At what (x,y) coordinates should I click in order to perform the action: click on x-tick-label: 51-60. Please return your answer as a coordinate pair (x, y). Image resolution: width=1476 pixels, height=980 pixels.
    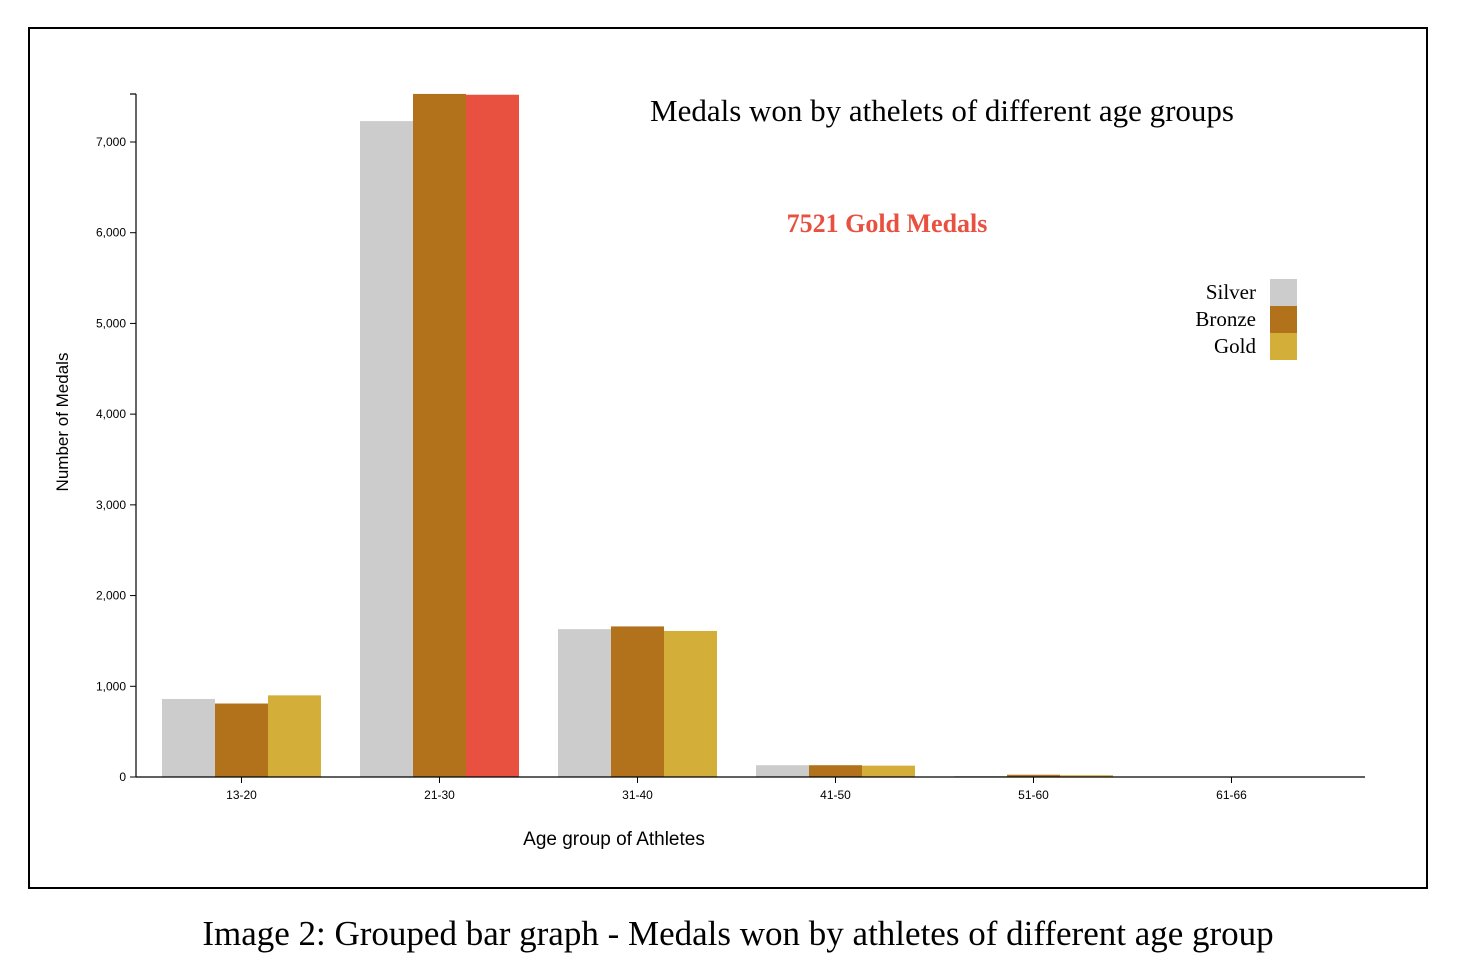
    Looking at the image, I should click on (1033, 795).